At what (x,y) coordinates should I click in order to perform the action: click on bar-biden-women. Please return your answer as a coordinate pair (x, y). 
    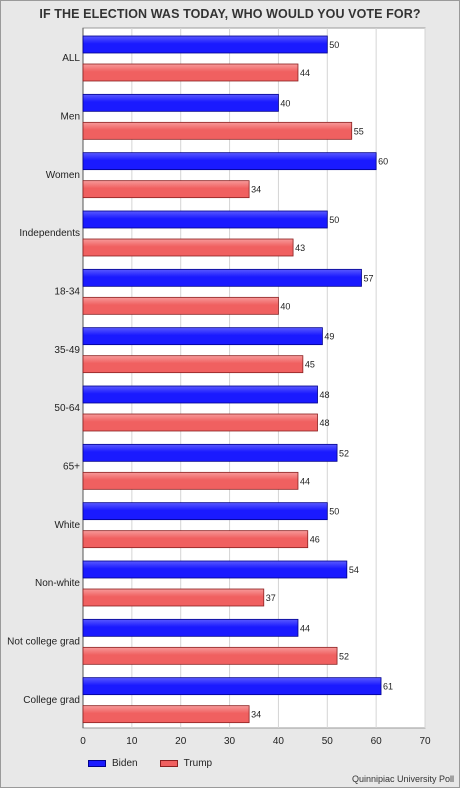
    Looking at the image, I should click on (229, 161).